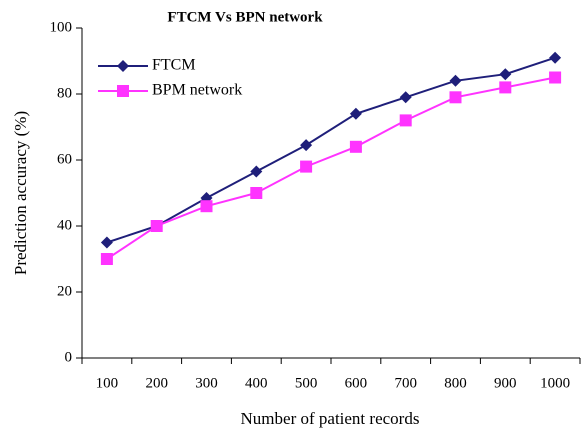 Image resolution: width=588 pixels, height=436 pixels. Describe the element at coordinates (405, 383) in the screenshot. I see `x-tick-label: 700` at that location.